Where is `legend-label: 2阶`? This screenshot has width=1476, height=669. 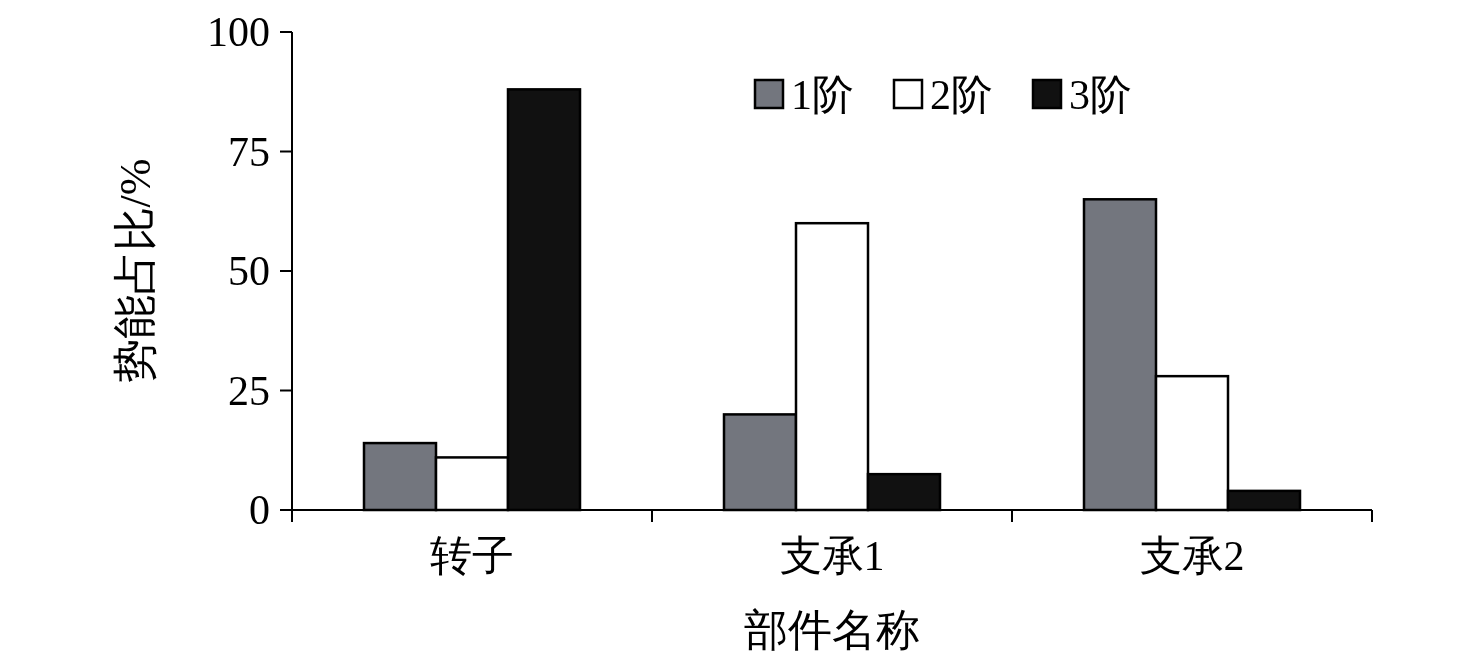
legend-label: 2阶 is located at coordinates (961, 95).